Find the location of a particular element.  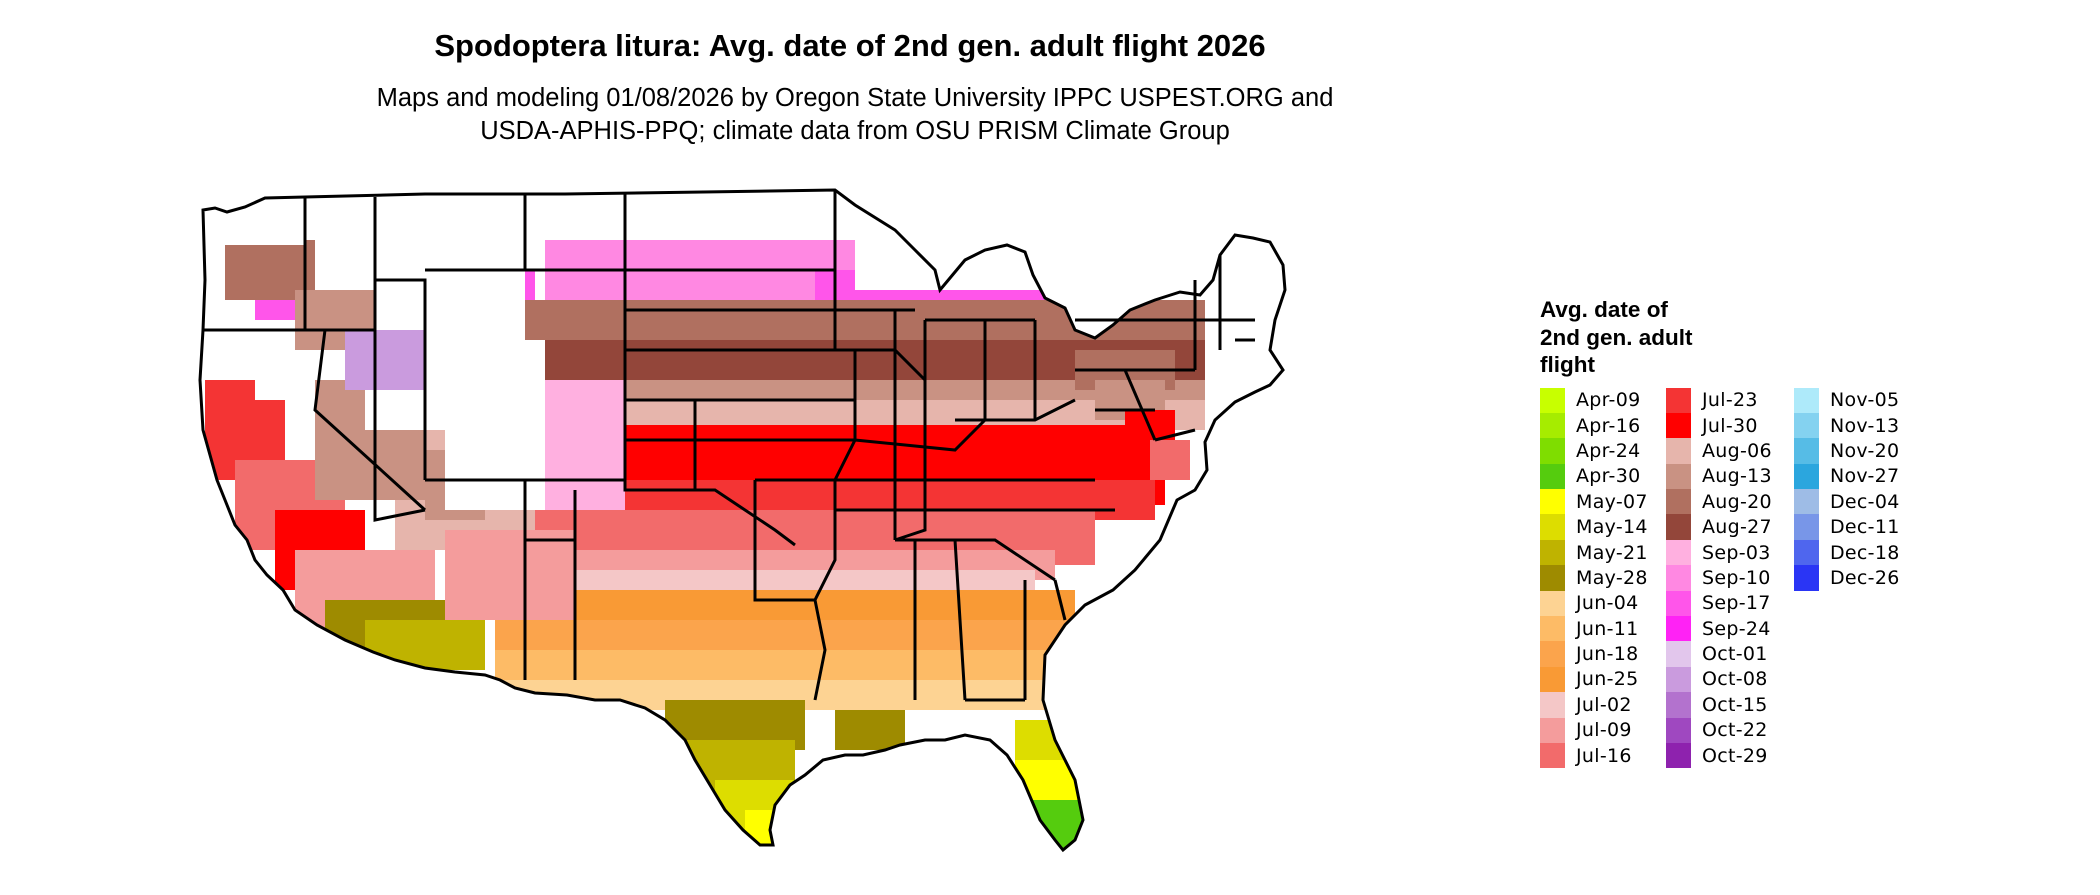

legend-label: Jul-02 is located at coordinates (1604, 704).